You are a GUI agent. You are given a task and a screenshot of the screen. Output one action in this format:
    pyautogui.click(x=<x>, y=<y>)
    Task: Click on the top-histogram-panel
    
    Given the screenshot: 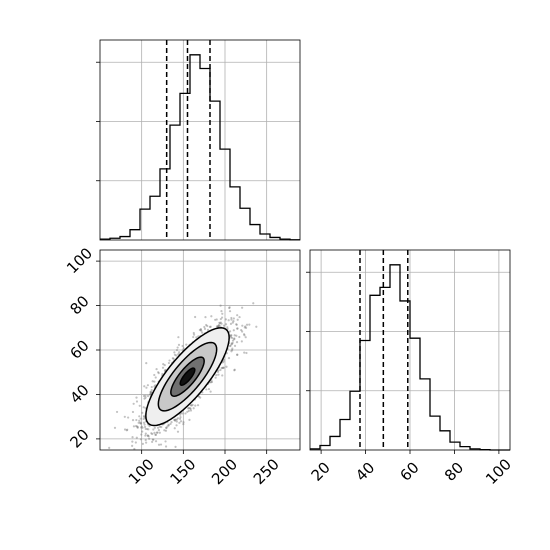 What is the action you would take?
    pyautogui.click(x=198, y=140)
    